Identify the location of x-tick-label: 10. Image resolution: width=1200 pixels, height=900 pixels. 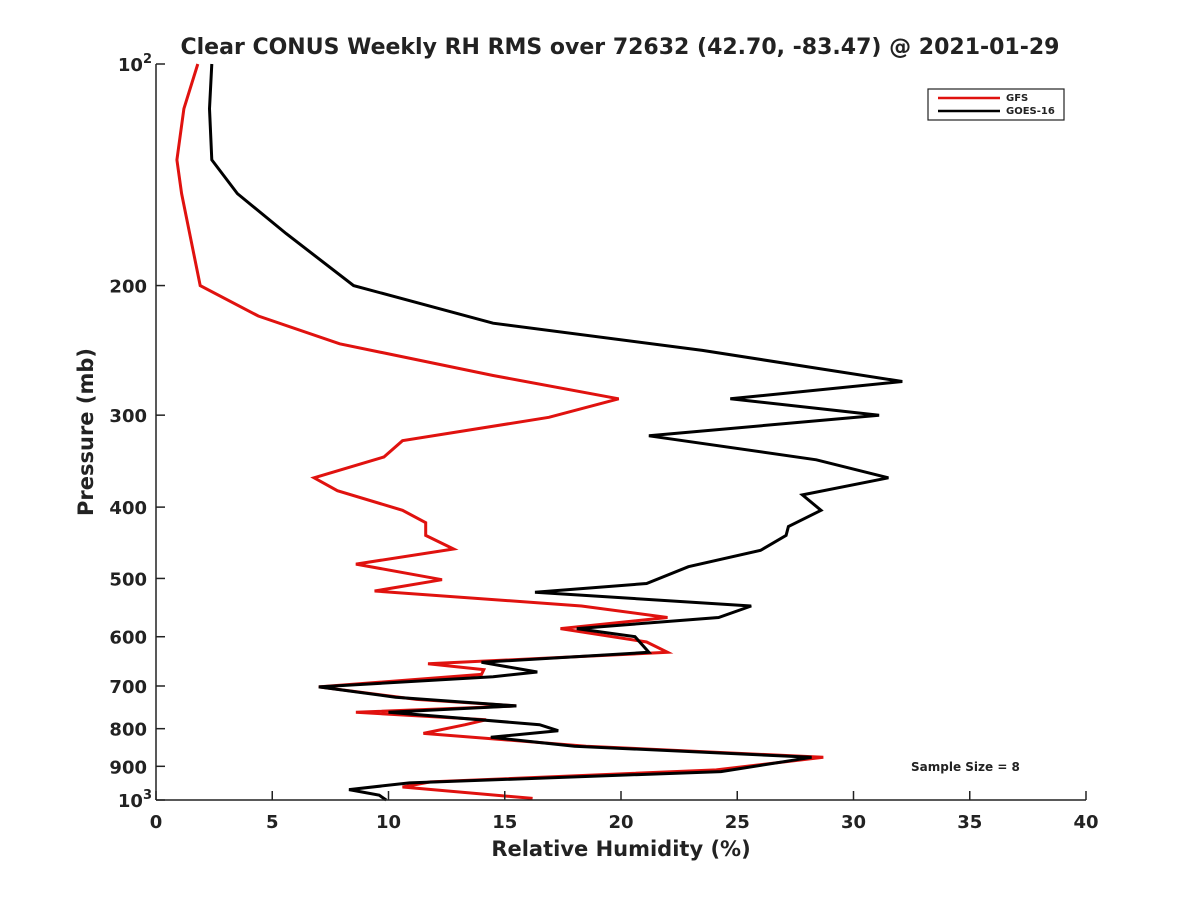
(388, 822).